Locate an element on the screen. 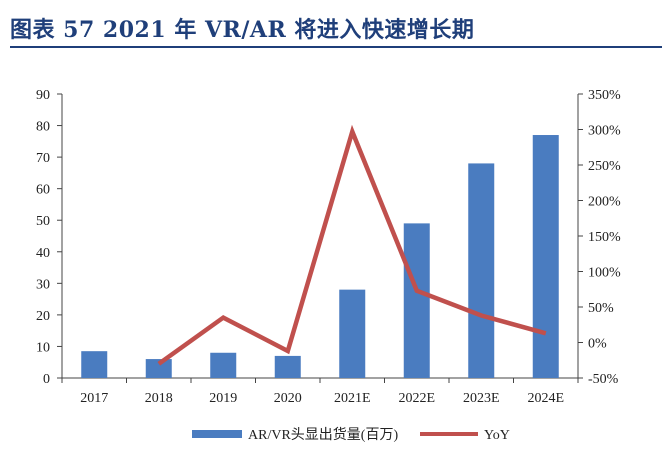 Image resolution: width=669 pixels, height=453 pixels. x-tick-label: 2021E is located at coordinates (352, 398).